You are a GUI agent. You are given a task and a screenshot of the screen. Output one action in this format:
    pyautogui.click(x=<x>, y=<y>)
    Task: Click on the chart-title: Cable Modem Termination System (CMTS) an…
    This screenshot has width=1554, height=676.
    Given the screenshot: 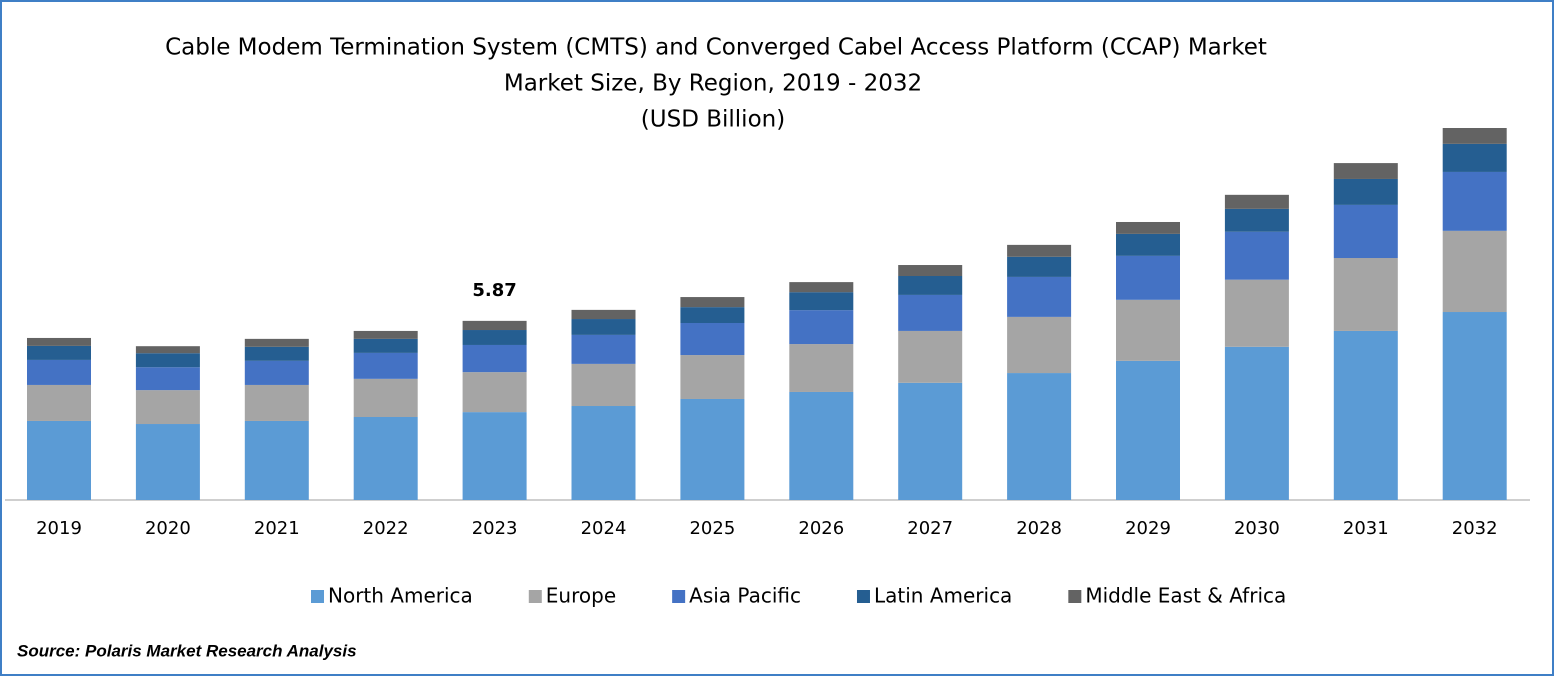 What is the action you would take?
    pyautogui.click(x=716, y=48)
    